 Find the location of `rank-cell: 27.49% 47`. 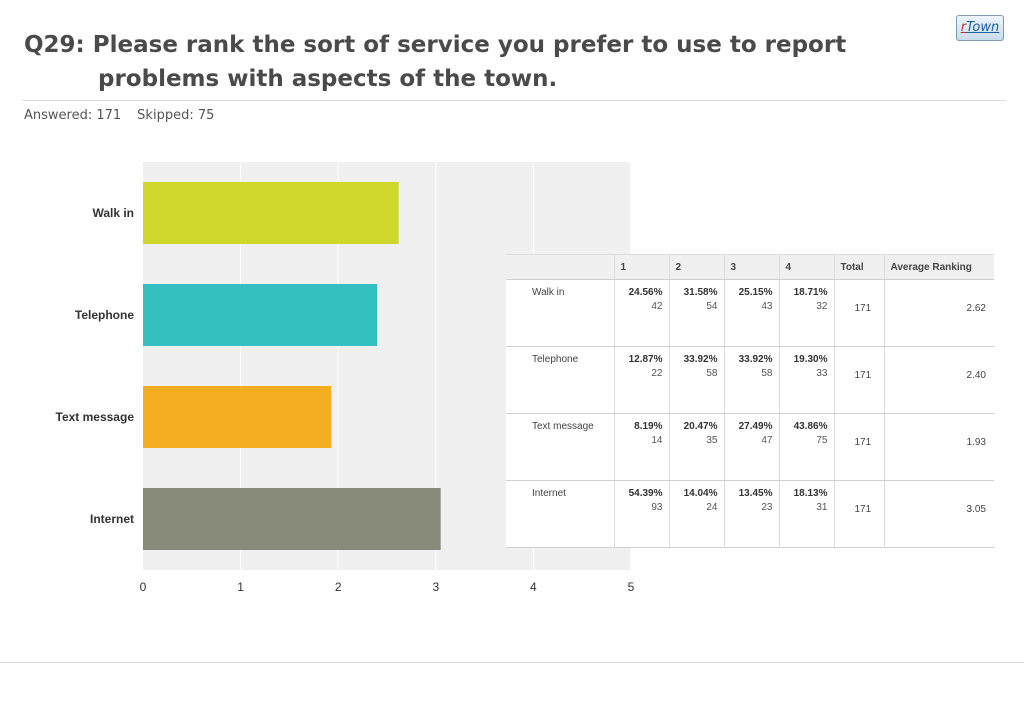

rank-cell: 27.49% 47 is located at coordinates (751, 447).